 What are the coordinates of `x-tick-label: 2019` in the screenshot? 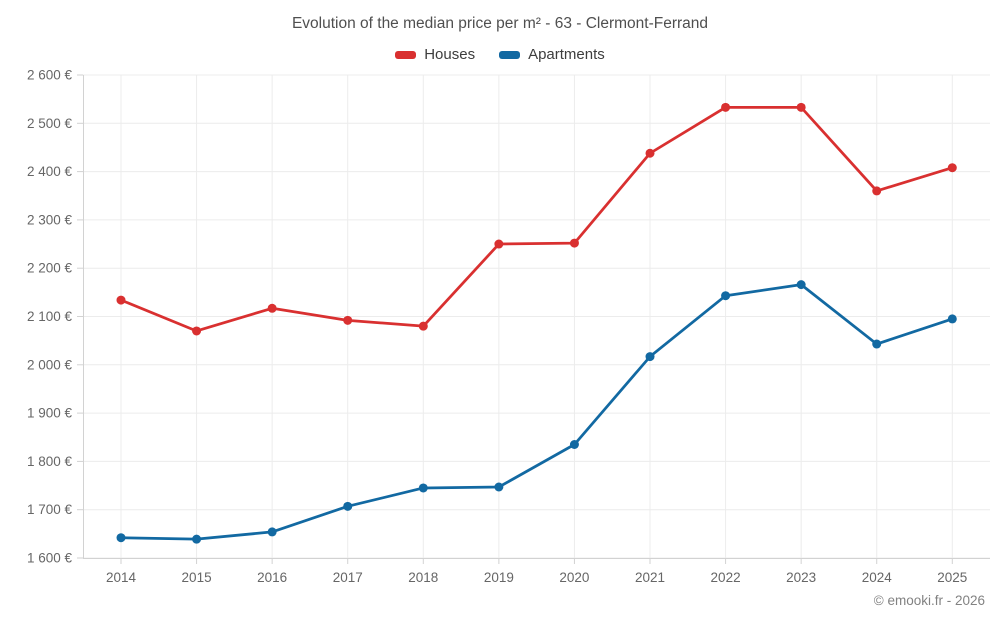 It's located at (499, 577).